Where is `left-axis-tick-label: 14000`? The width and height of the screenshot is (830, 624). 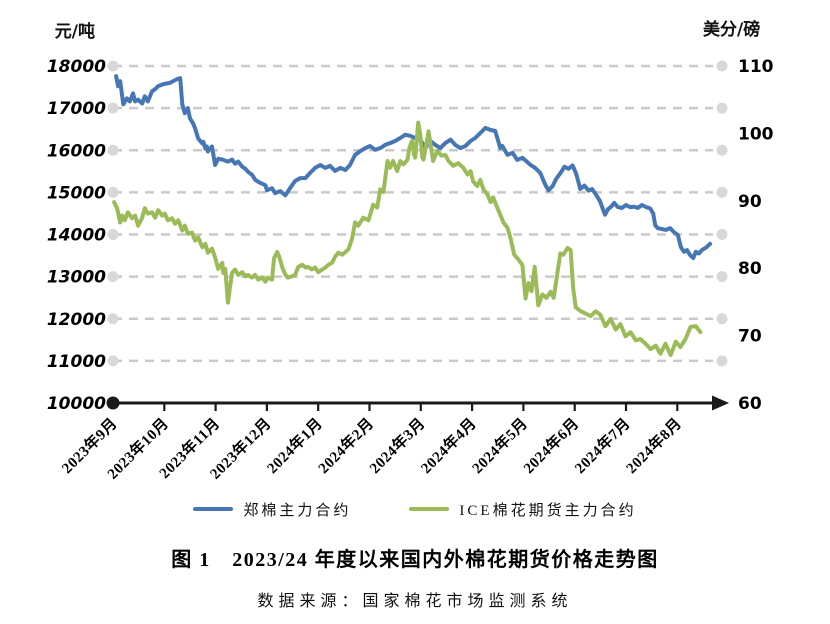
left-axis-tick-label: 14000 is located at coordinates (76, 236).